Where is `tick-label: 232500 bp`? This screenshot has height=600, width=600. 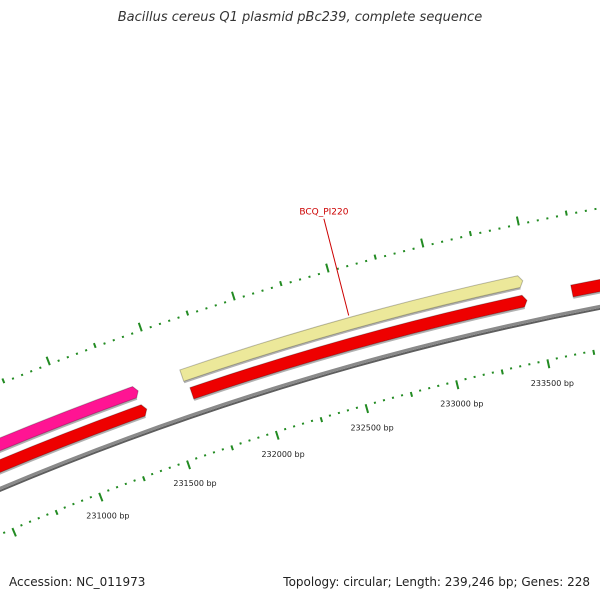
tick-label: 232500 bp is located at coordinates (371, 427).